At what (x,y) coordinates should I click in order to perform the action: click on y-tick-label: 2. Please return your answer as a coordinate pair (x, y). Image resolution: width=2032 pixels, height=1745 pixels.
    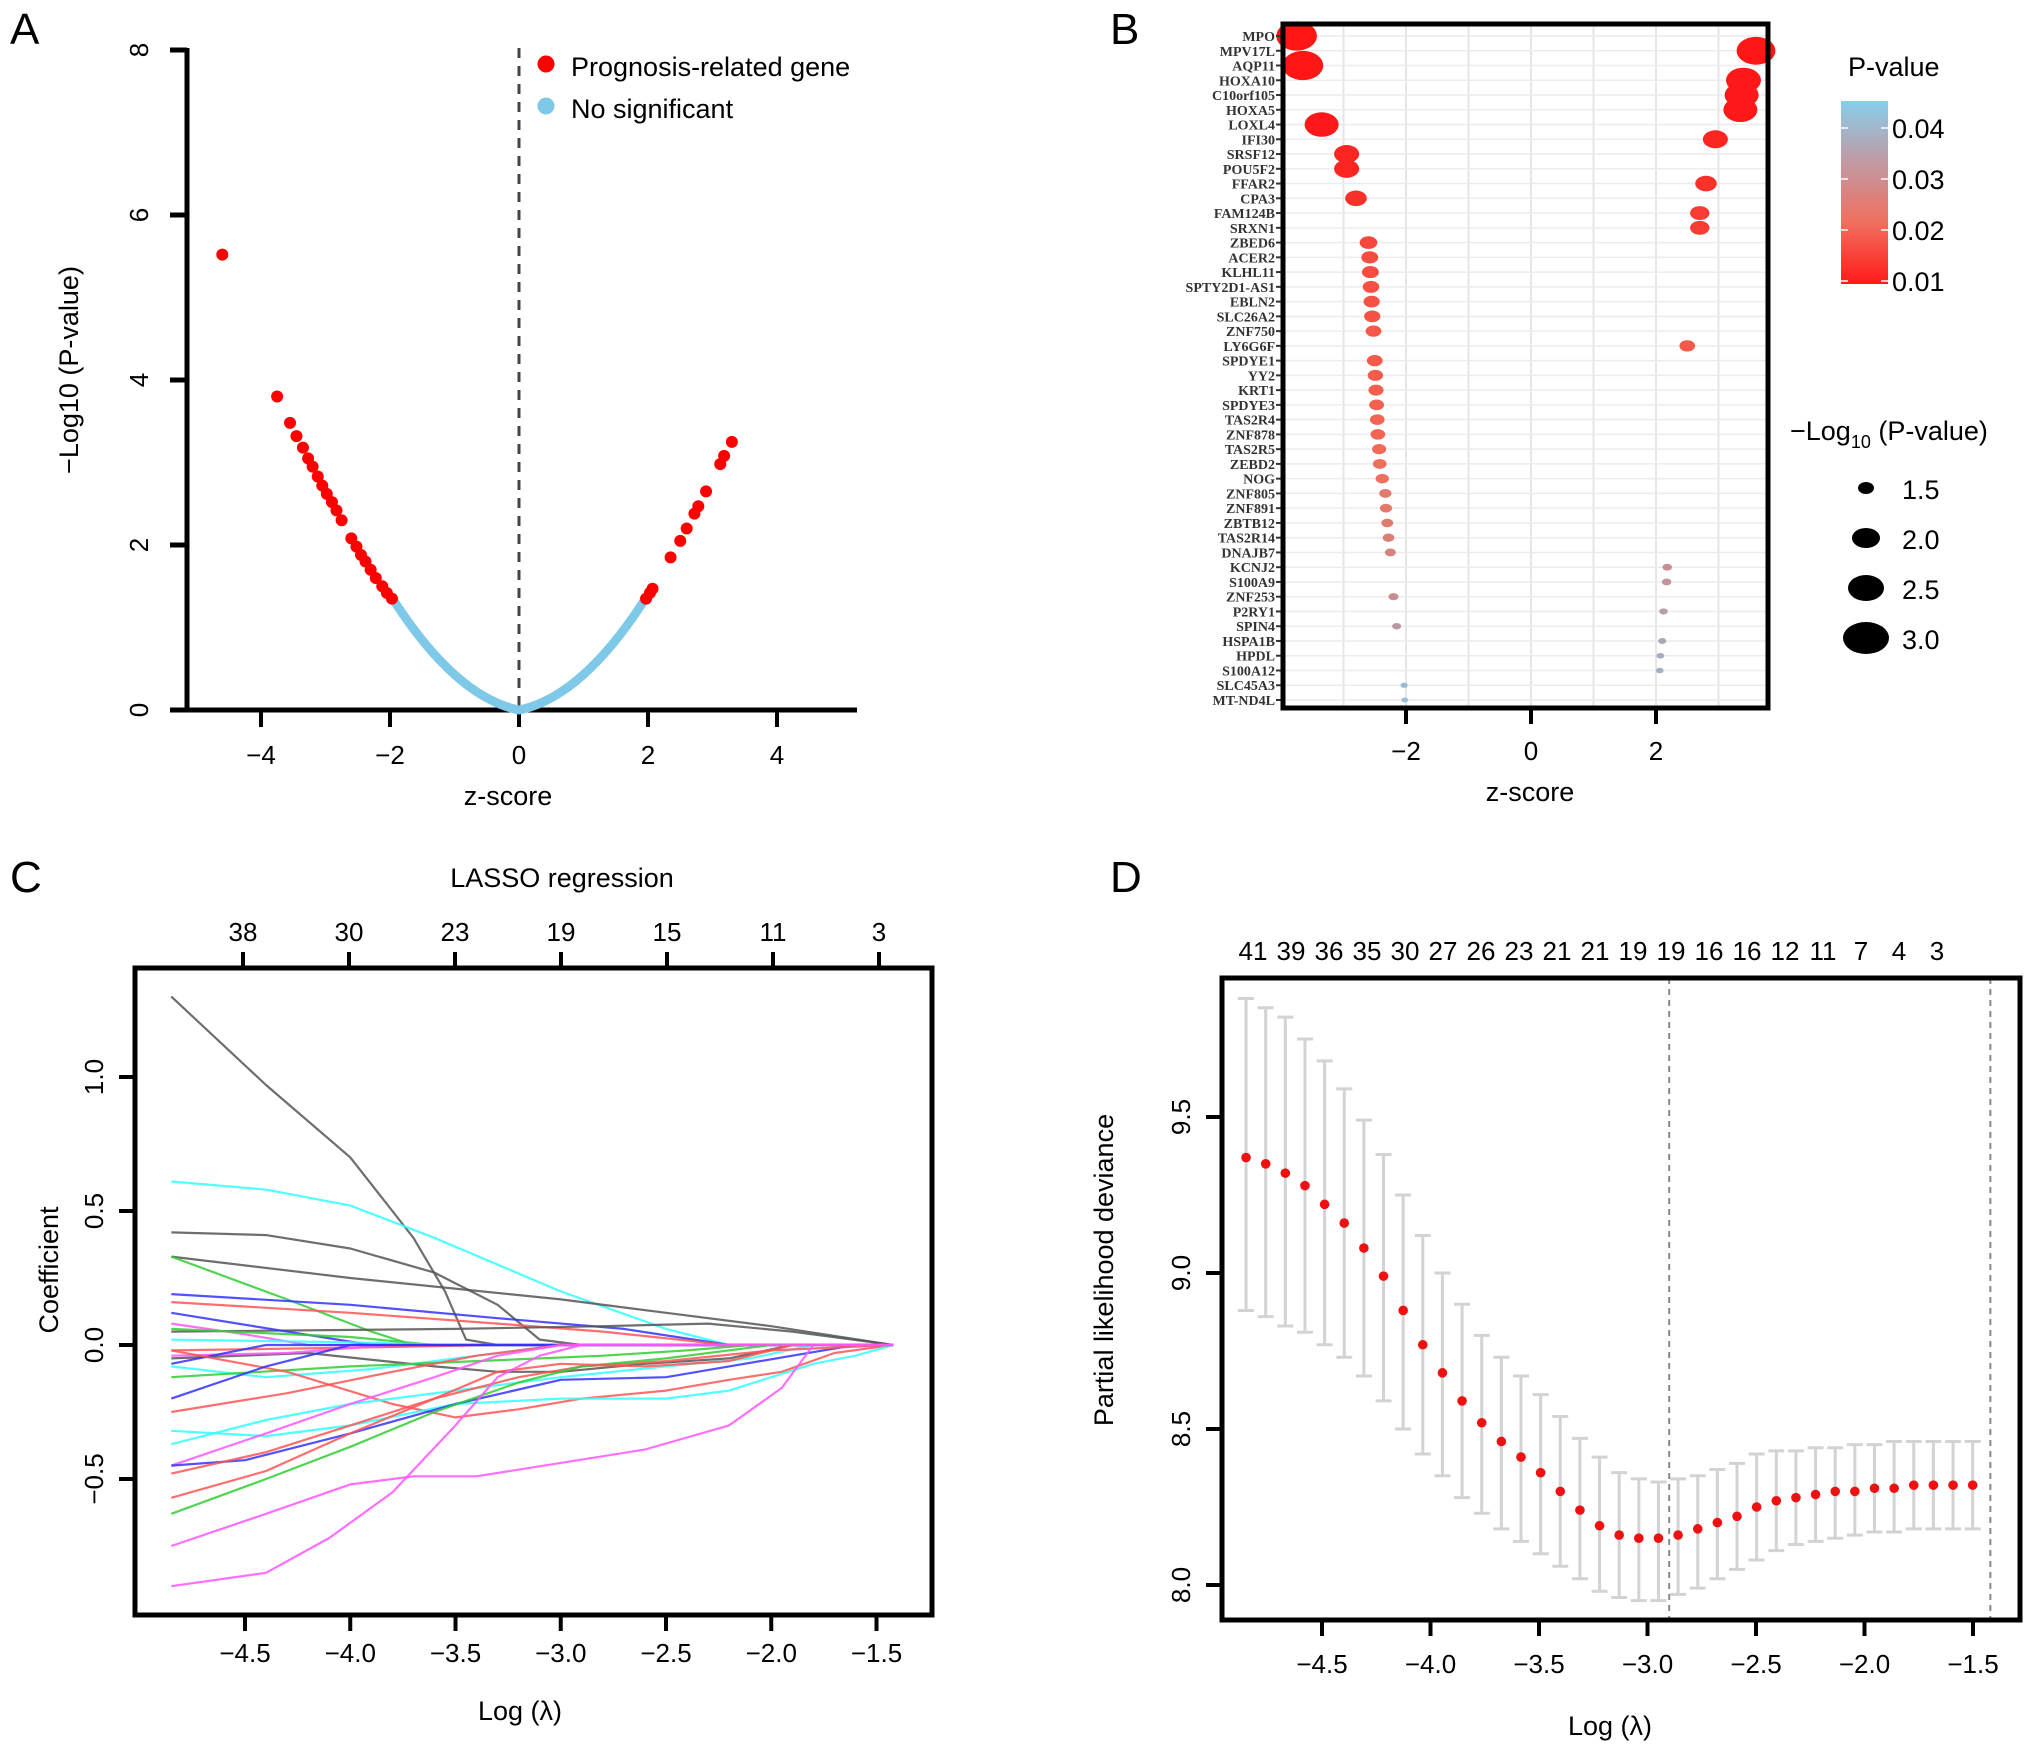
    Looking at the image, I should click on (139, 545).